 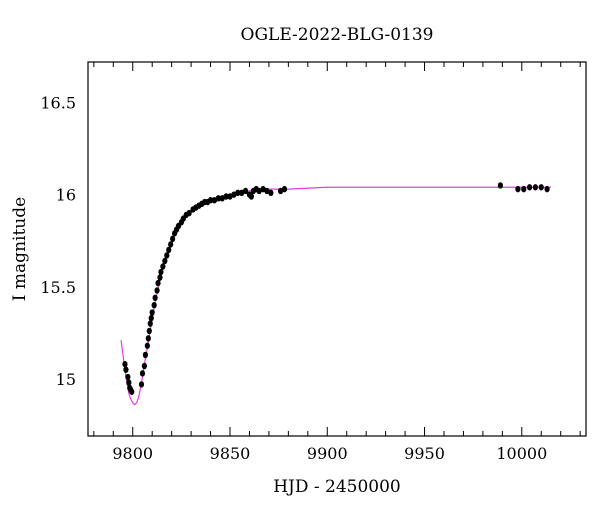 What do you see at coordinates (424, 453) in the screenshot?
I see `x-tick-label: 9950` at bounding box center [424, 453].